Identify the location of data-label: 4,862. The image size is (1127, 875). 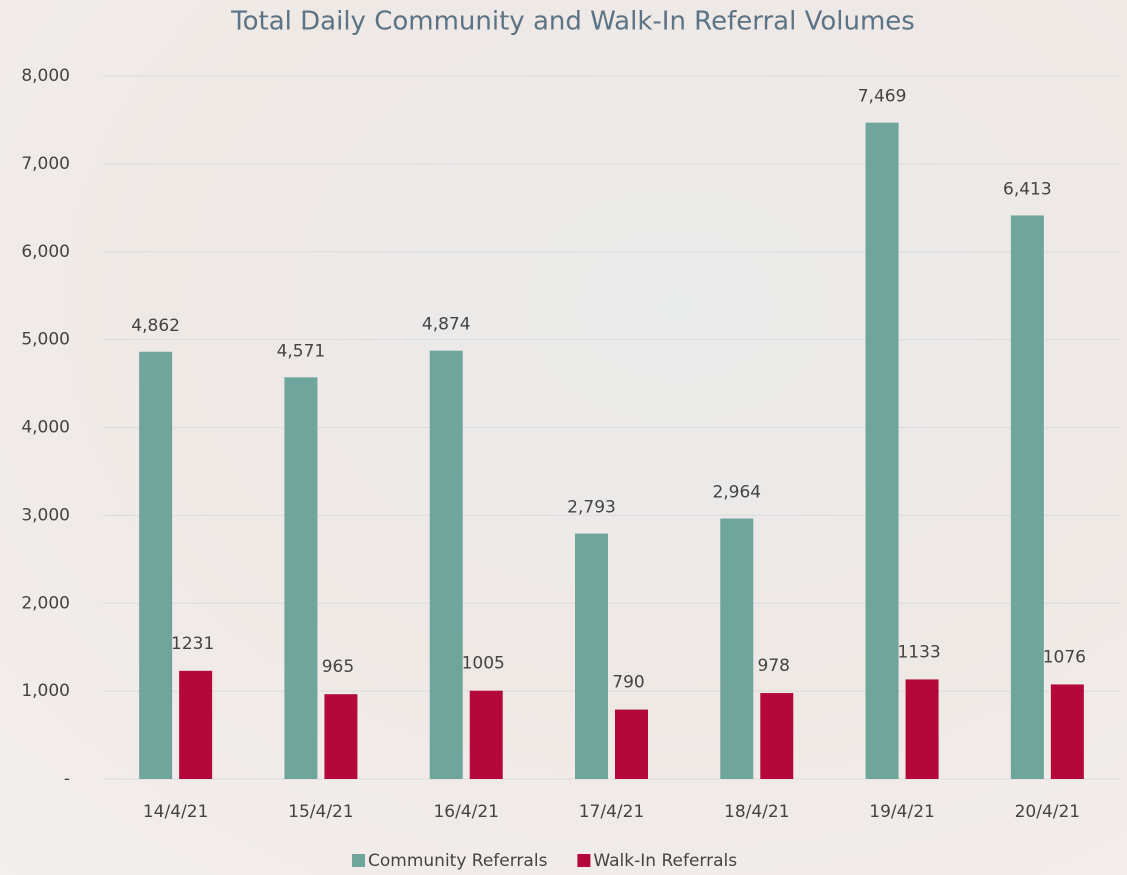
(155, 326).